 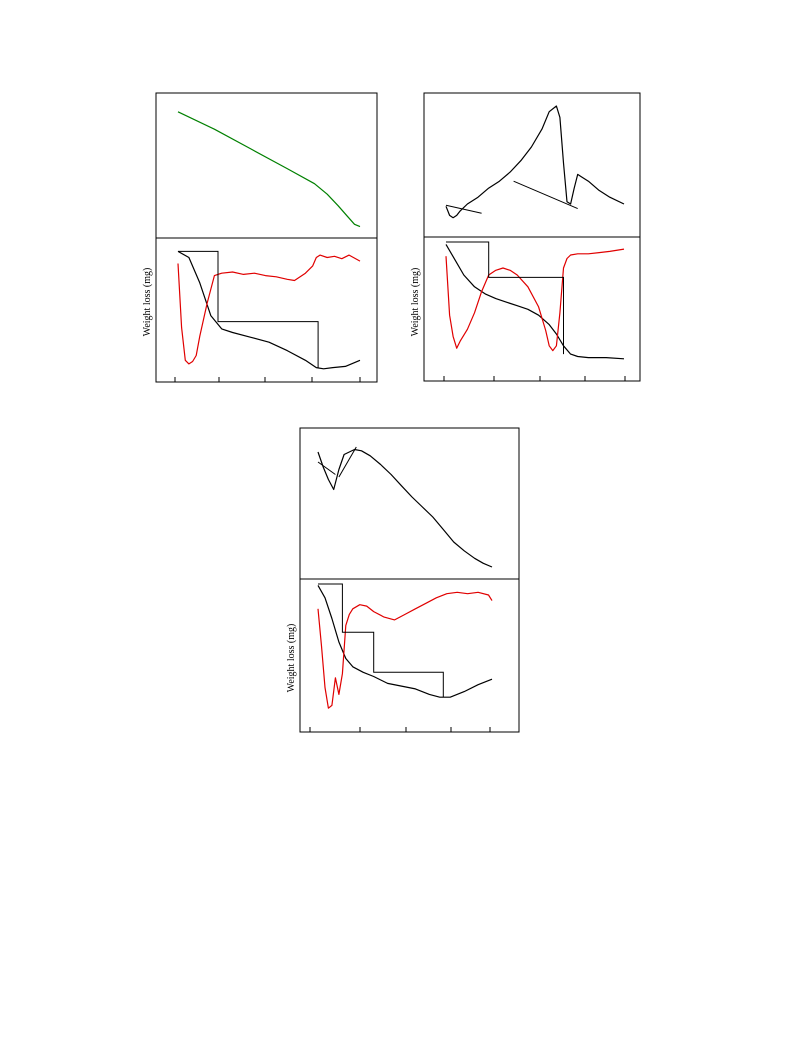 I want to click on panel-top-right: Weight loss (mg), so click(x=525, y=237).